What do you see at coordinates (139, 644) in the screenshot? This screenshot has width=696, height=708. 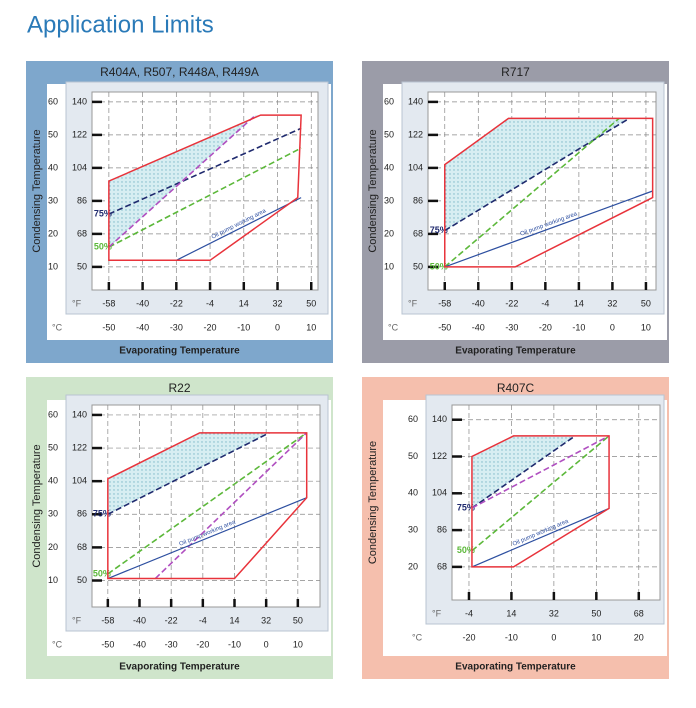 I see `x-tick-label: -40` at bounding box center [139, 644].